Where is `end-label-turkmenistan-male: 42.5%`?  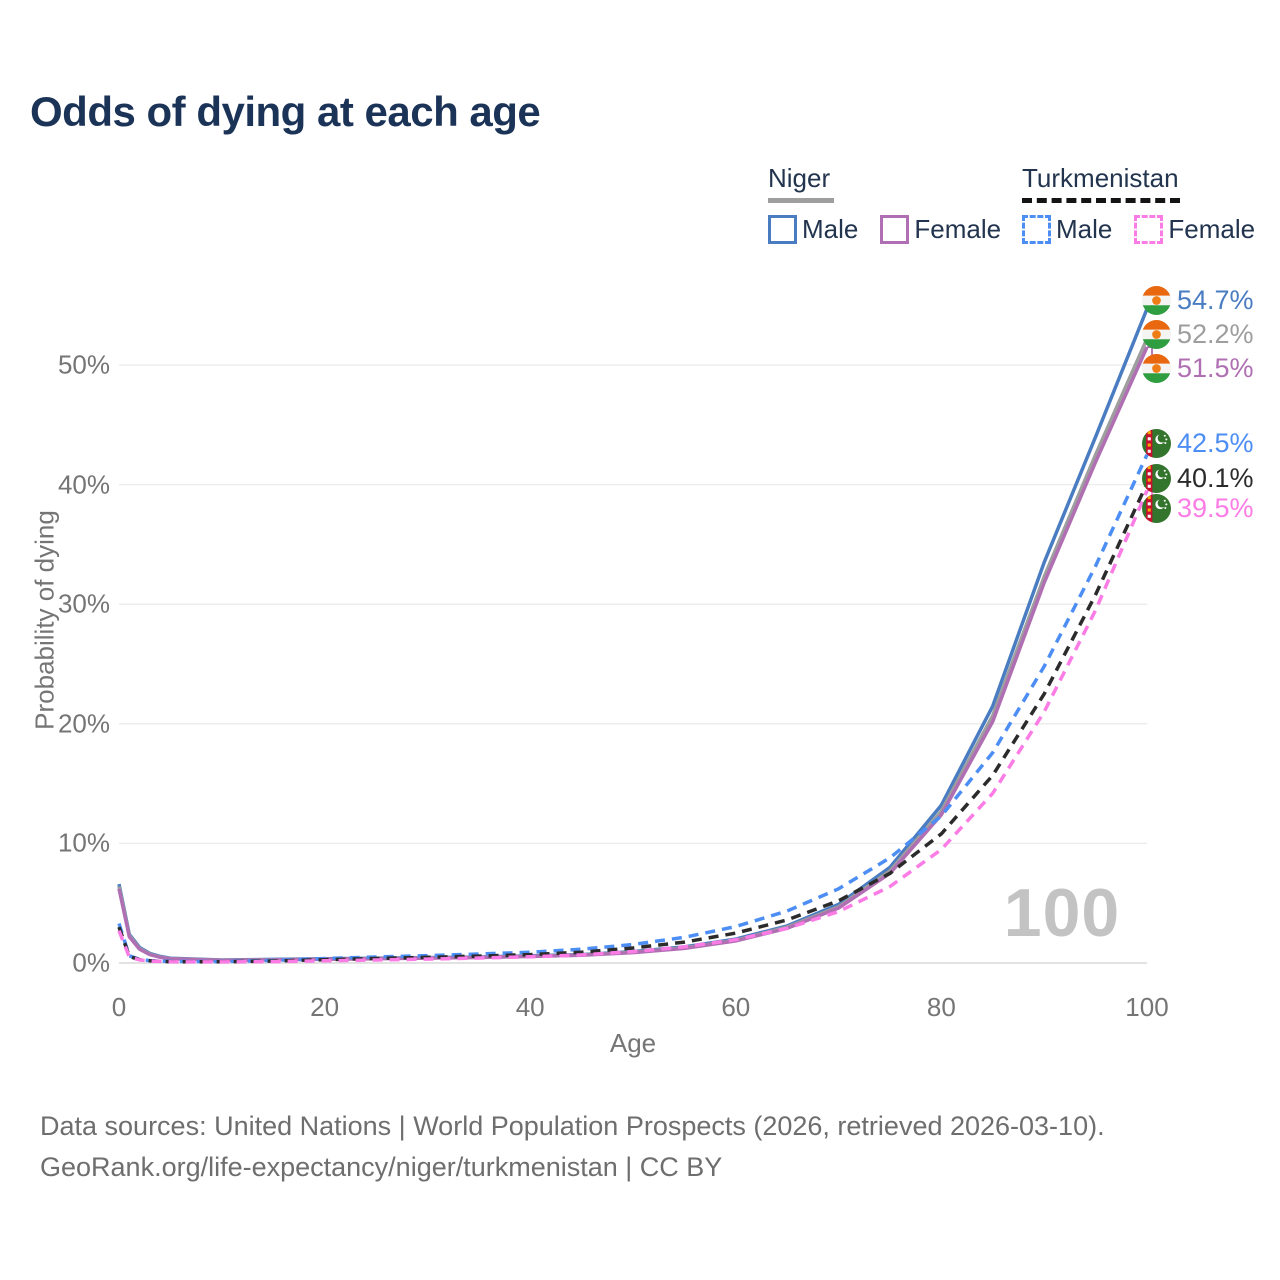 end-label-turkmenistan-male: 42.5% is located at coordinates (1198, 443).